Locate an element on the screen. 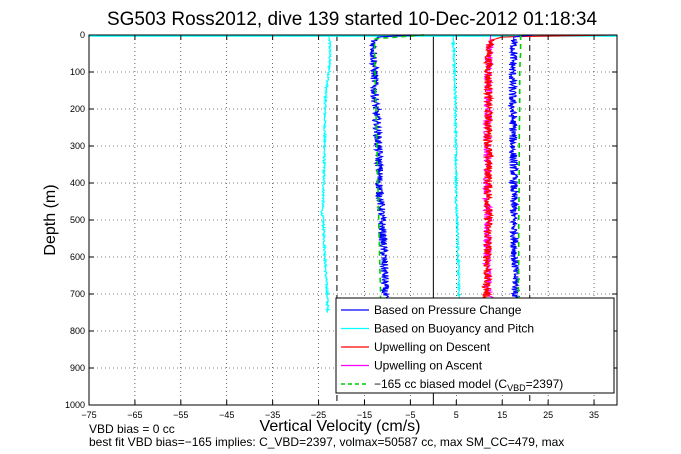  y-tick-label: 500 is located at coordinates (77, 220).